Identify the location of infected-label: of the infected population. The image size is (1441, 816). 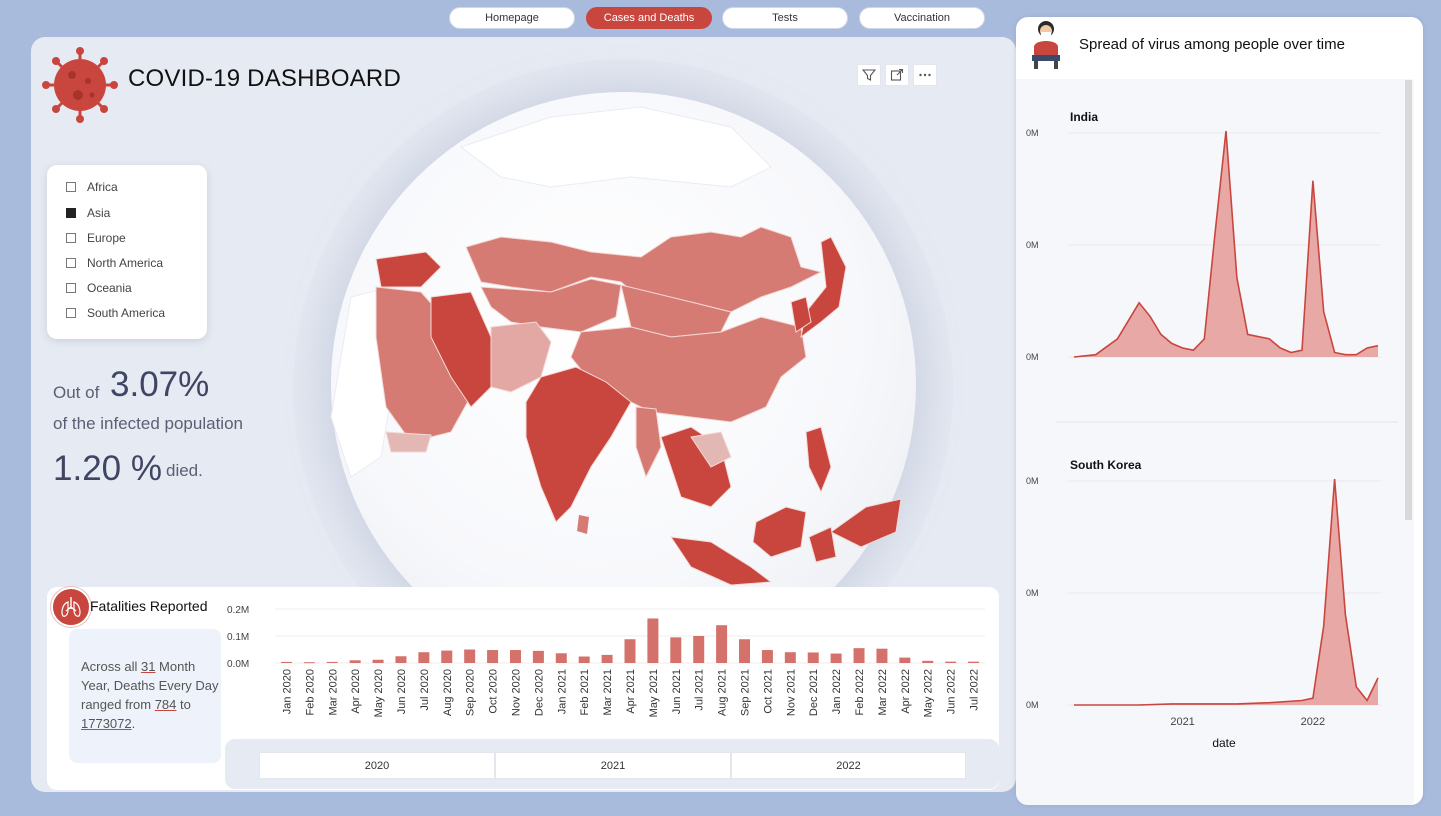
(148, 423).